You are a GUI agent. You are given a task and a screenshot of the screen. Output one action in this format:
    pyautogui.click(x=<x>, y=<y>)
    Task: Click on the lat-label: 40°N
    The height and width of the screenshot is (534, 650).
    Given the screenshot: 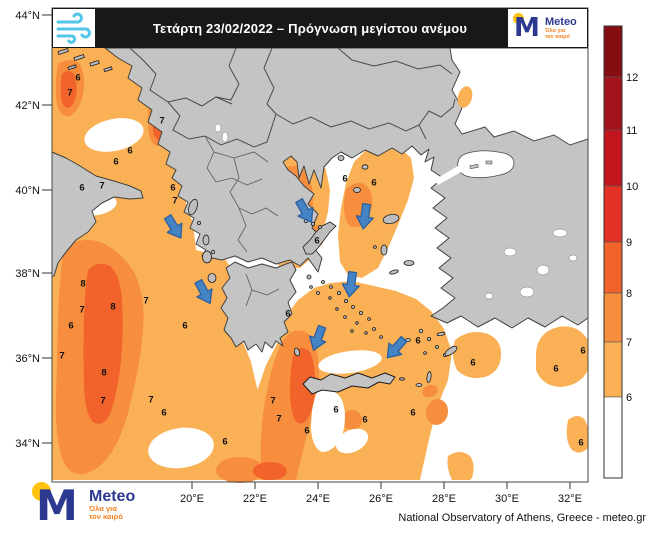 What is the action you would take?
    pyautogui.click(x=27, y=191)
    